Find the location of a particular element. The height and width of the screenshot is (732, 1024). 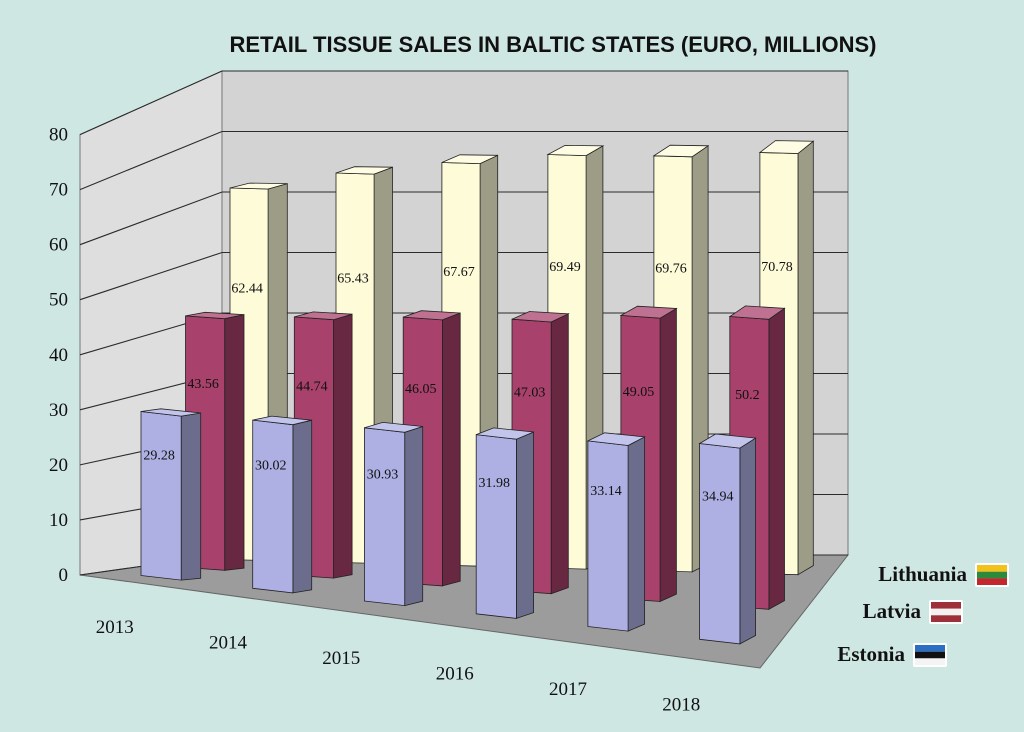

x-axis-ticks: 2013 2014 2015 2016 2017 2018 is located at coordinates (398, 666).